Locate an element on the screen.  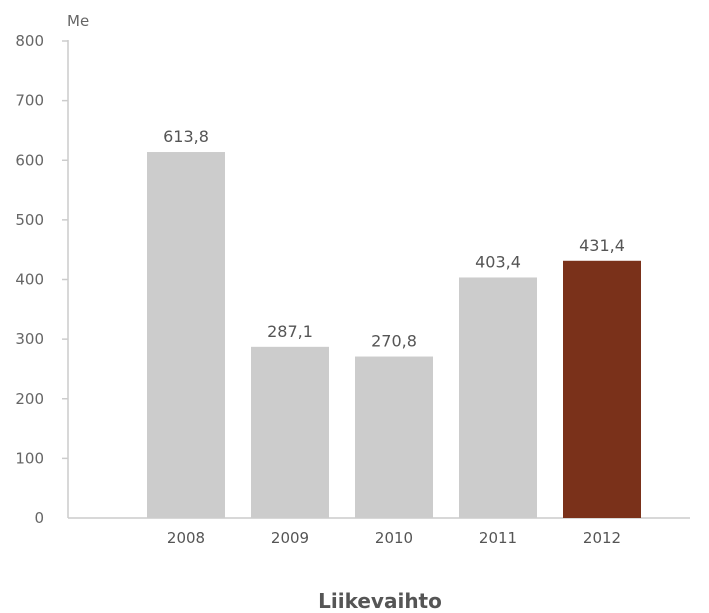
x-tick-label-2010: 2010 is located at coordinates (394, 538).